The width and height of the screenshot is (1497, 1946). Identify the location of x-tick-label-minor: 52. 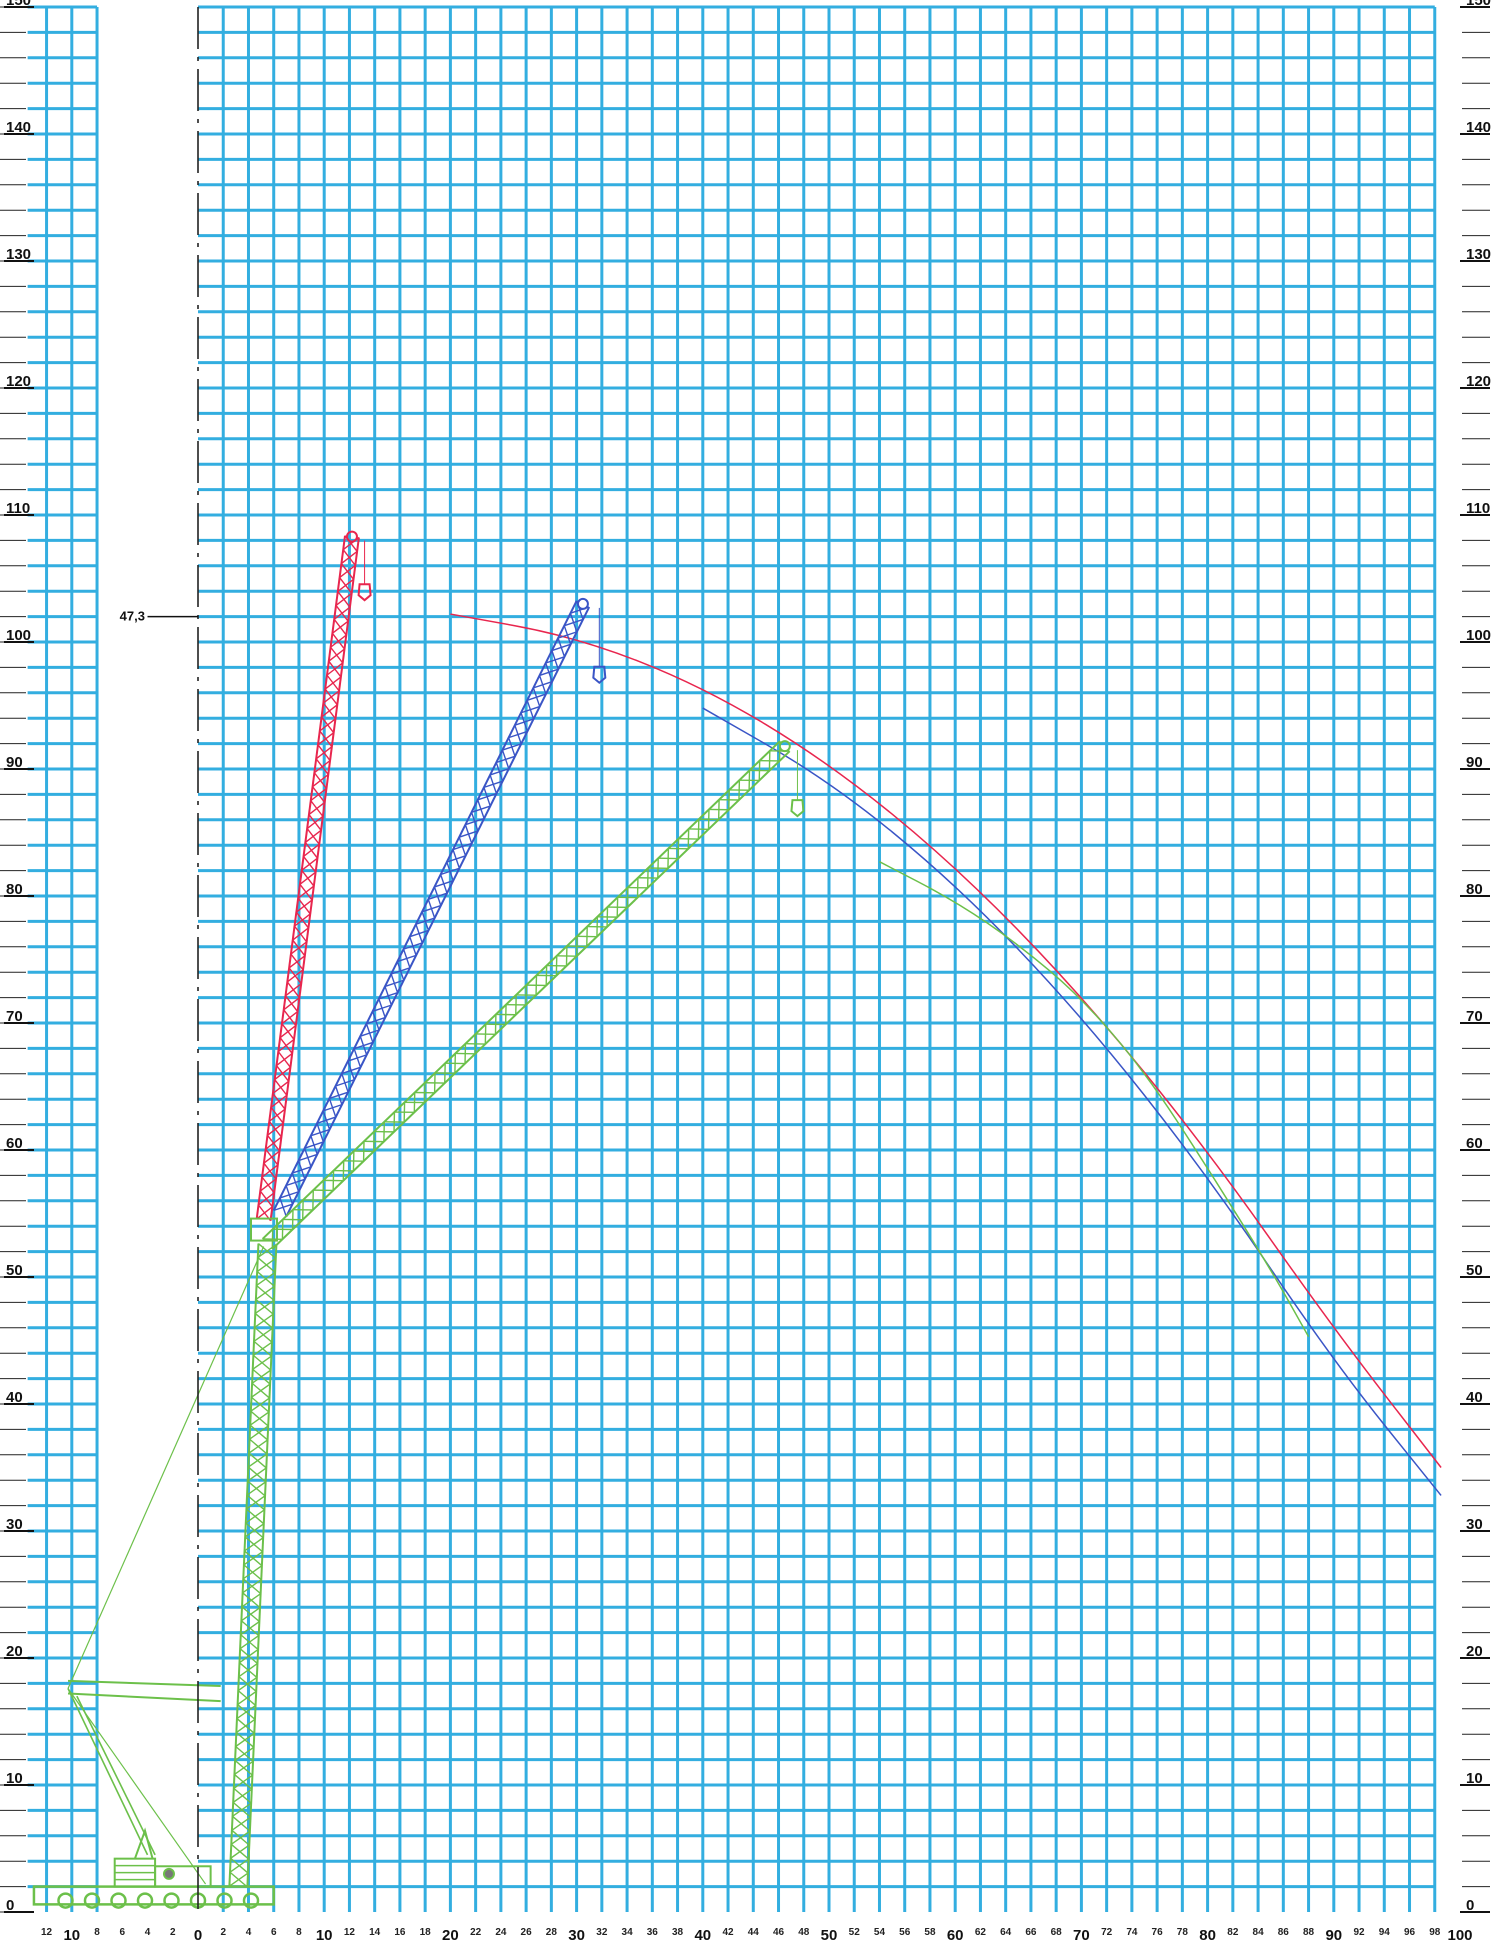
(855, 1932).